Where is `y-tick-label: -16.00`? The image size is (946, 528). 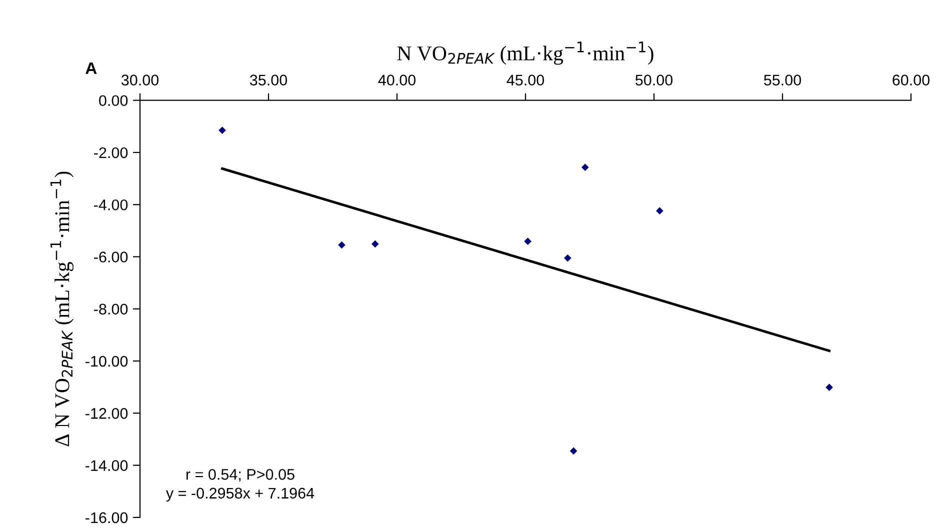
y-tick-label: -16.00 is located at coordinates (107, 518).